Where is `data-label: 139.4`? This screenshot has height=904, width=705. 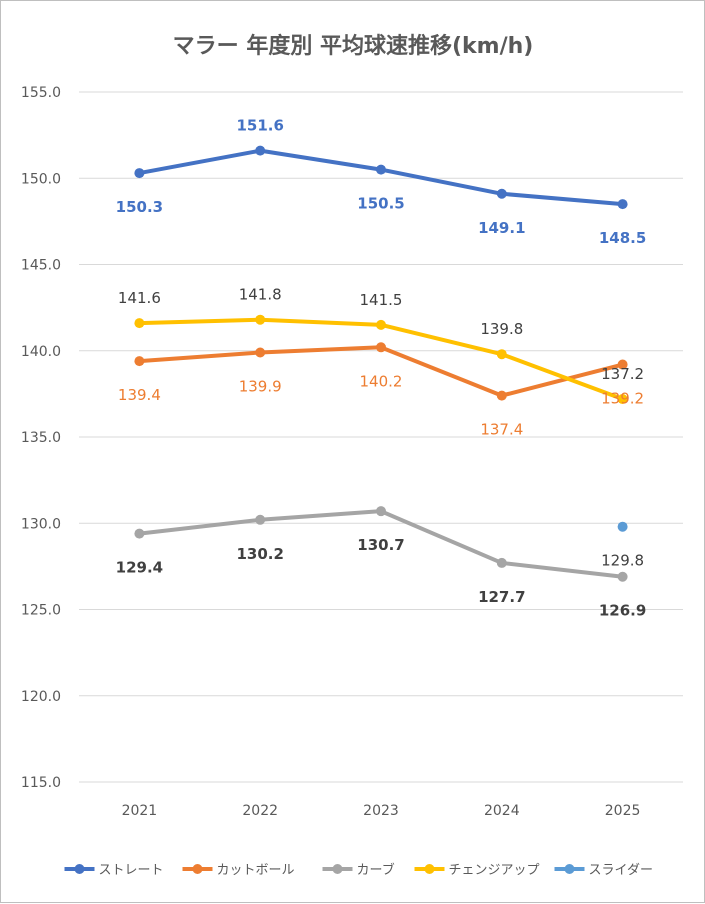
data-label: 139.4 is located at coordinates (139, 395).